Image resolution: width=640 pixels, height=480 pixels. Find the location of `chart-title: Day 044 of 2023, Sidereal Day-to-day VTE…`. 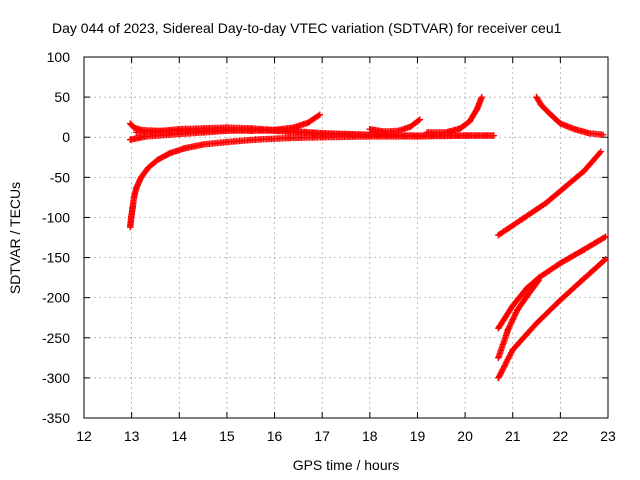

chart-title: Day 044 of 2023, Sidereal Day-to-day VTE… is located at coordinates (307, 28).